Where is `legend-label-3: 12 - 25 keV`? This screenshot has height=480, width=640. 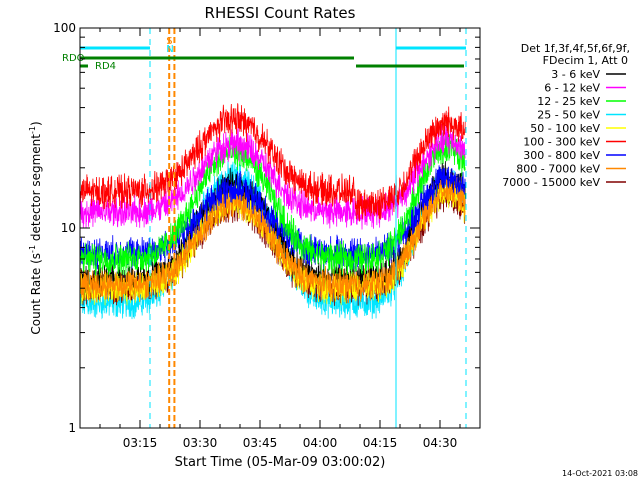
legend-label-3: 12 - 25 keV is located at coordinates (568, 101).